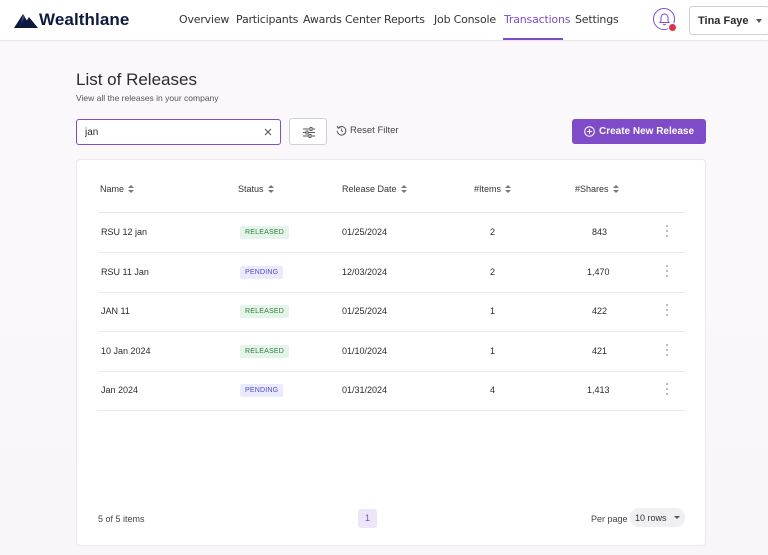 Image resolution: width=768 pixels, height=555 pixels. What do you see at coordinates (204, 19) in the screenshot?
I see `nav-overview: Overview` at bounding box center [204, 19].